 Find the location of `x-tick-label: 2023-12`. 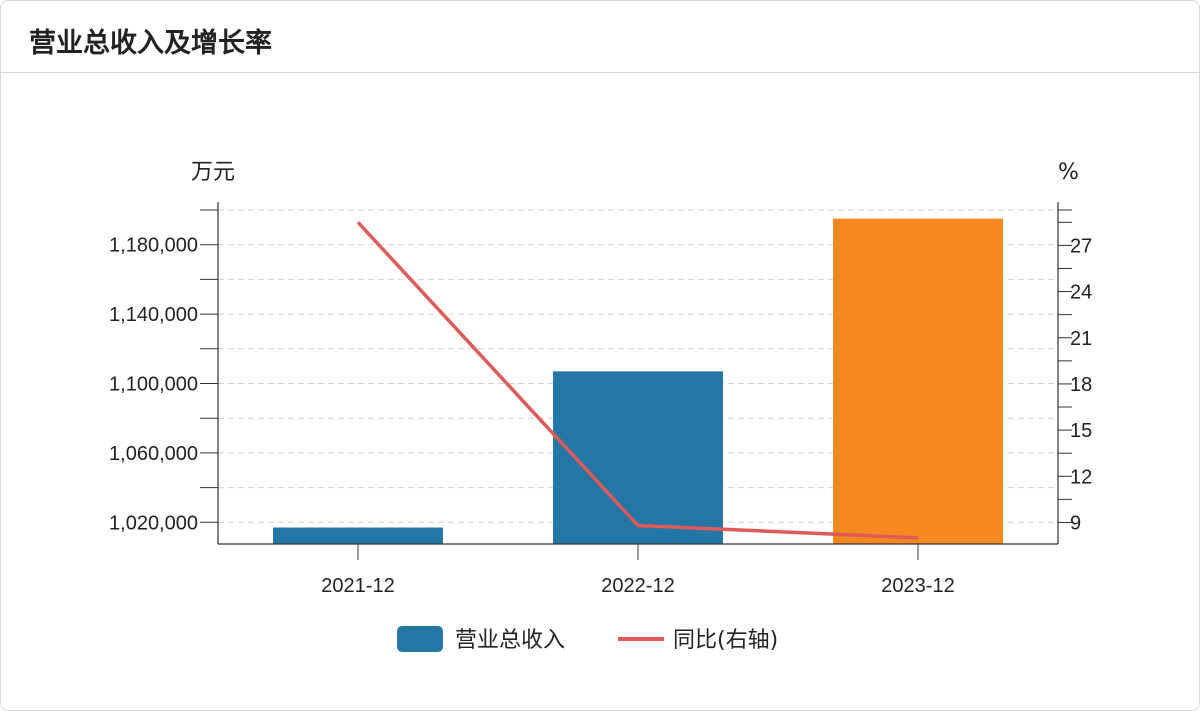

x-tick-label: 2023-12 is located at coordinates (917, 586).